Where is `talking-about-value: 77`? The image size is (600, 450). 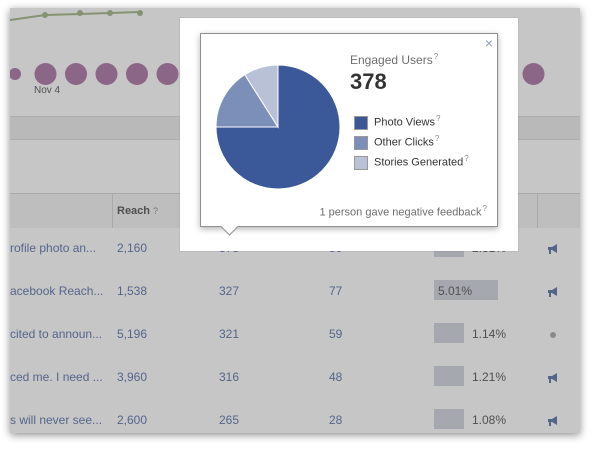
talking-about-value: 77 is located at coordinates (336, 291).